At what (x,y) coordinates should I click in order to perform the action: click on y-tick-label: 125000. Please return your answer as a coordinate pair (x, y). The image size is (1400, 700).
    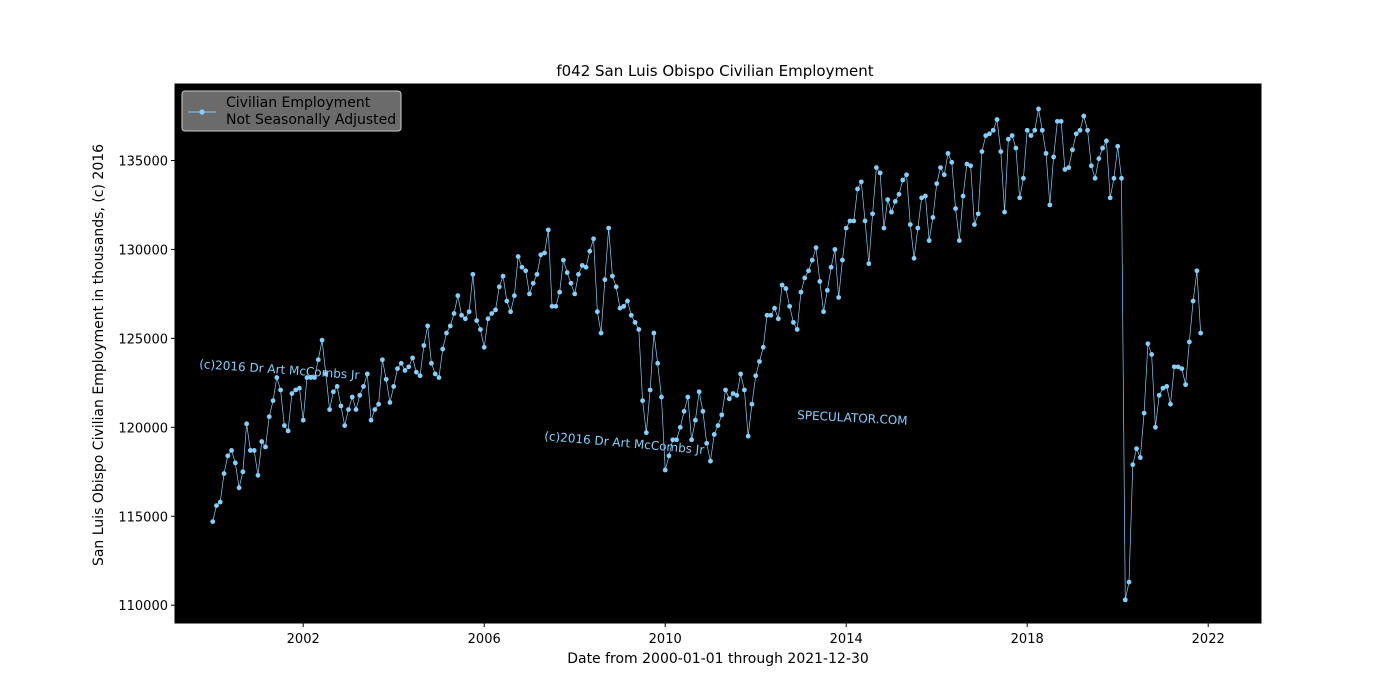
    Looking at the image, I should click on (143, 339).